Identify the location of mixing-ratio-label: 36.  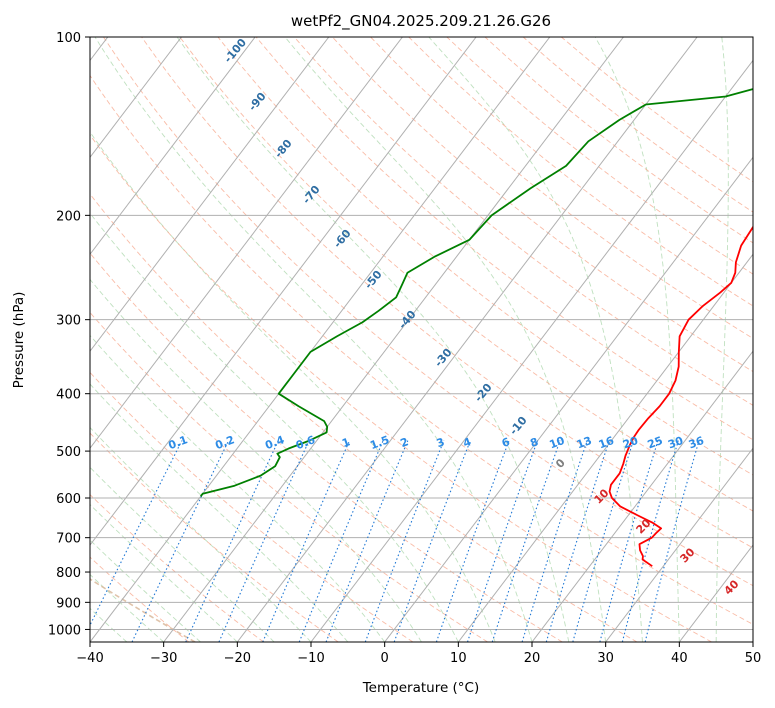
(696, 443).